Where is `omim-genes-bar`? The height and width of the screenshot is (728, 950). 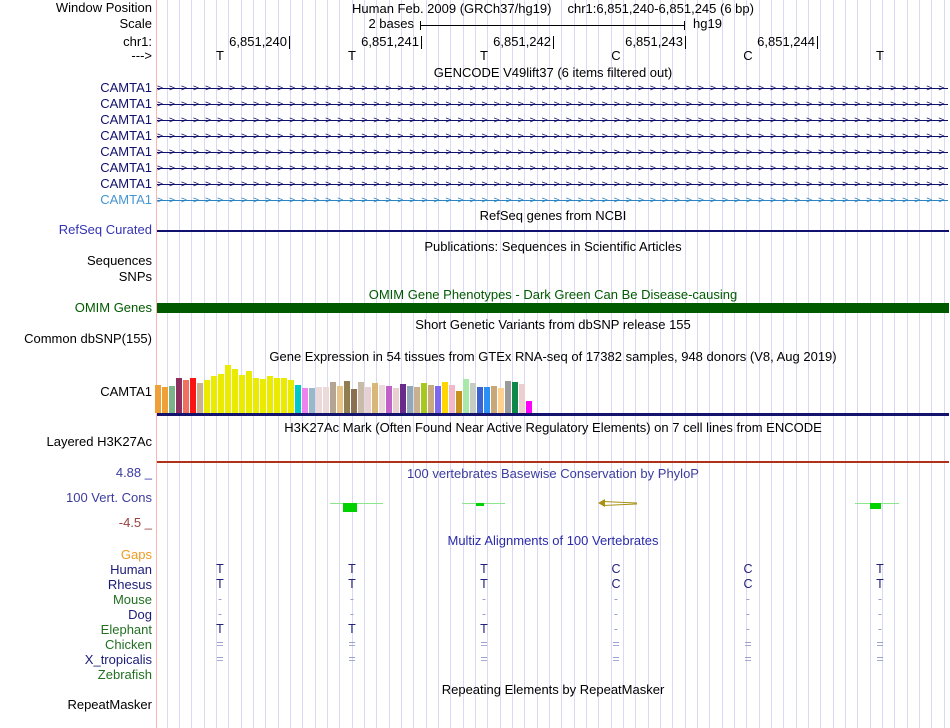
omim-genes-bar is located at coordinates (553, 308).